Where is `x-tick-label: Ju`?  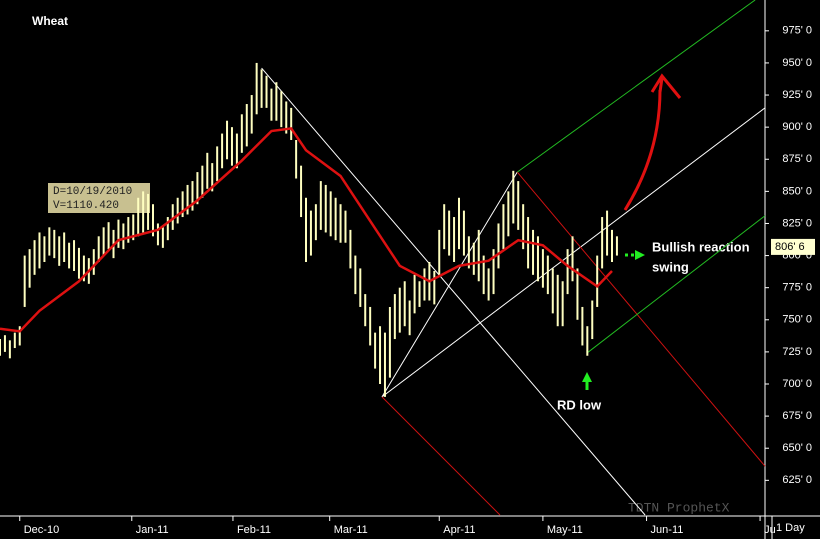 x-tick-label: Ju is located at coordinates (770, 530).